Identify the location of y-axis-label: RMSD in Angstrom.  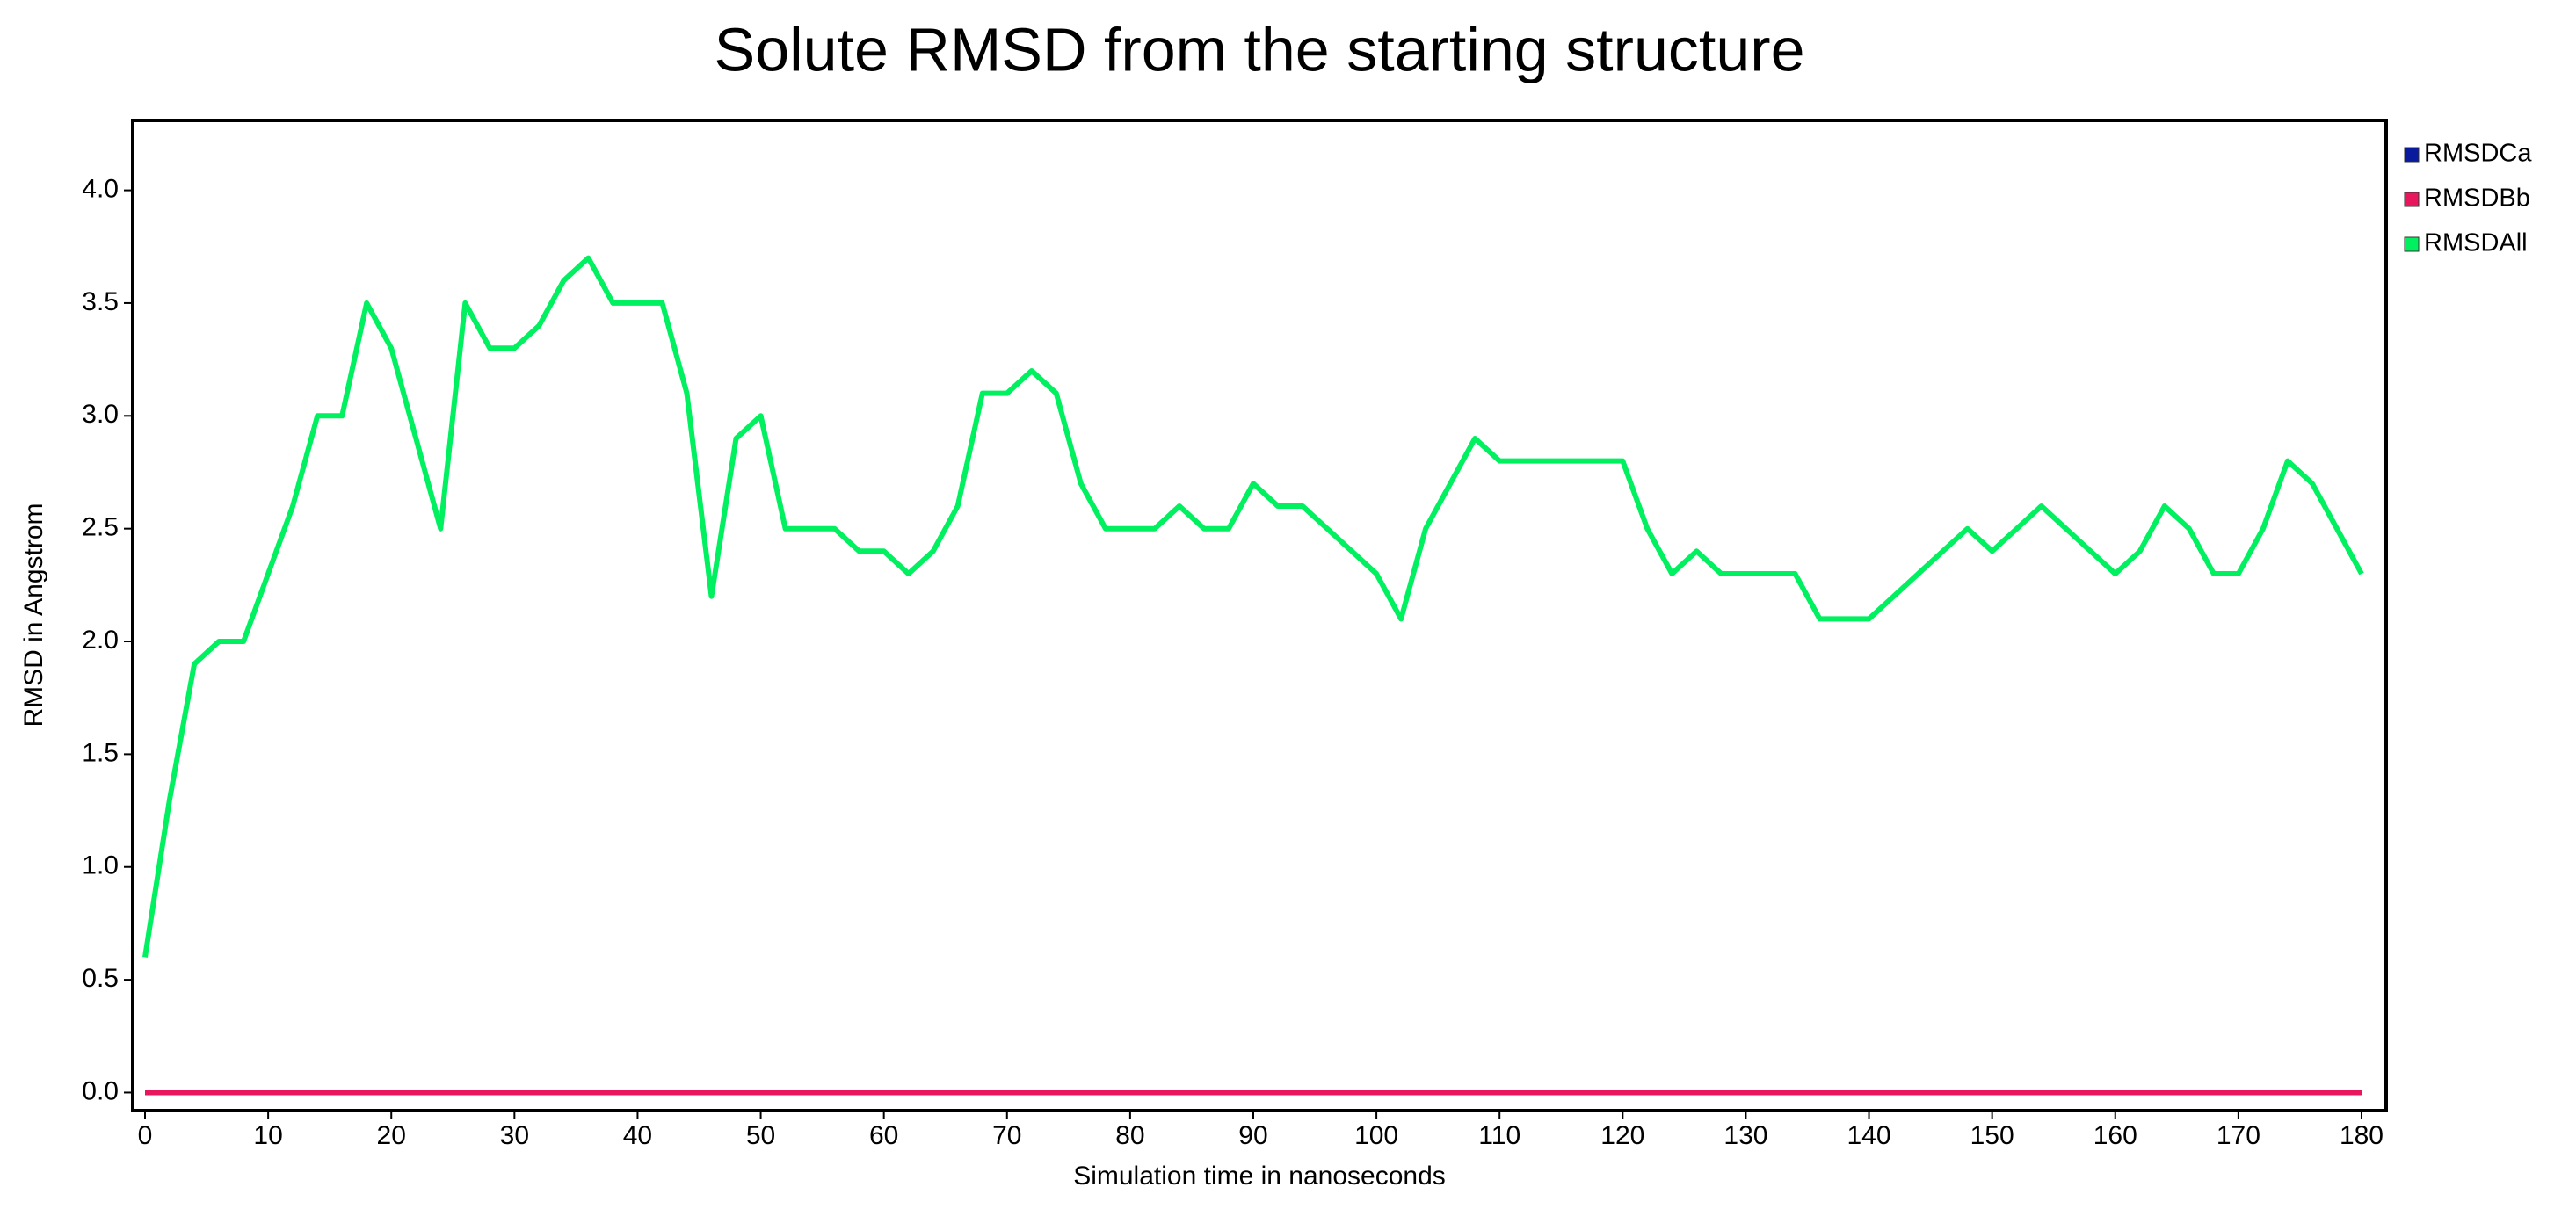
(33, 615).